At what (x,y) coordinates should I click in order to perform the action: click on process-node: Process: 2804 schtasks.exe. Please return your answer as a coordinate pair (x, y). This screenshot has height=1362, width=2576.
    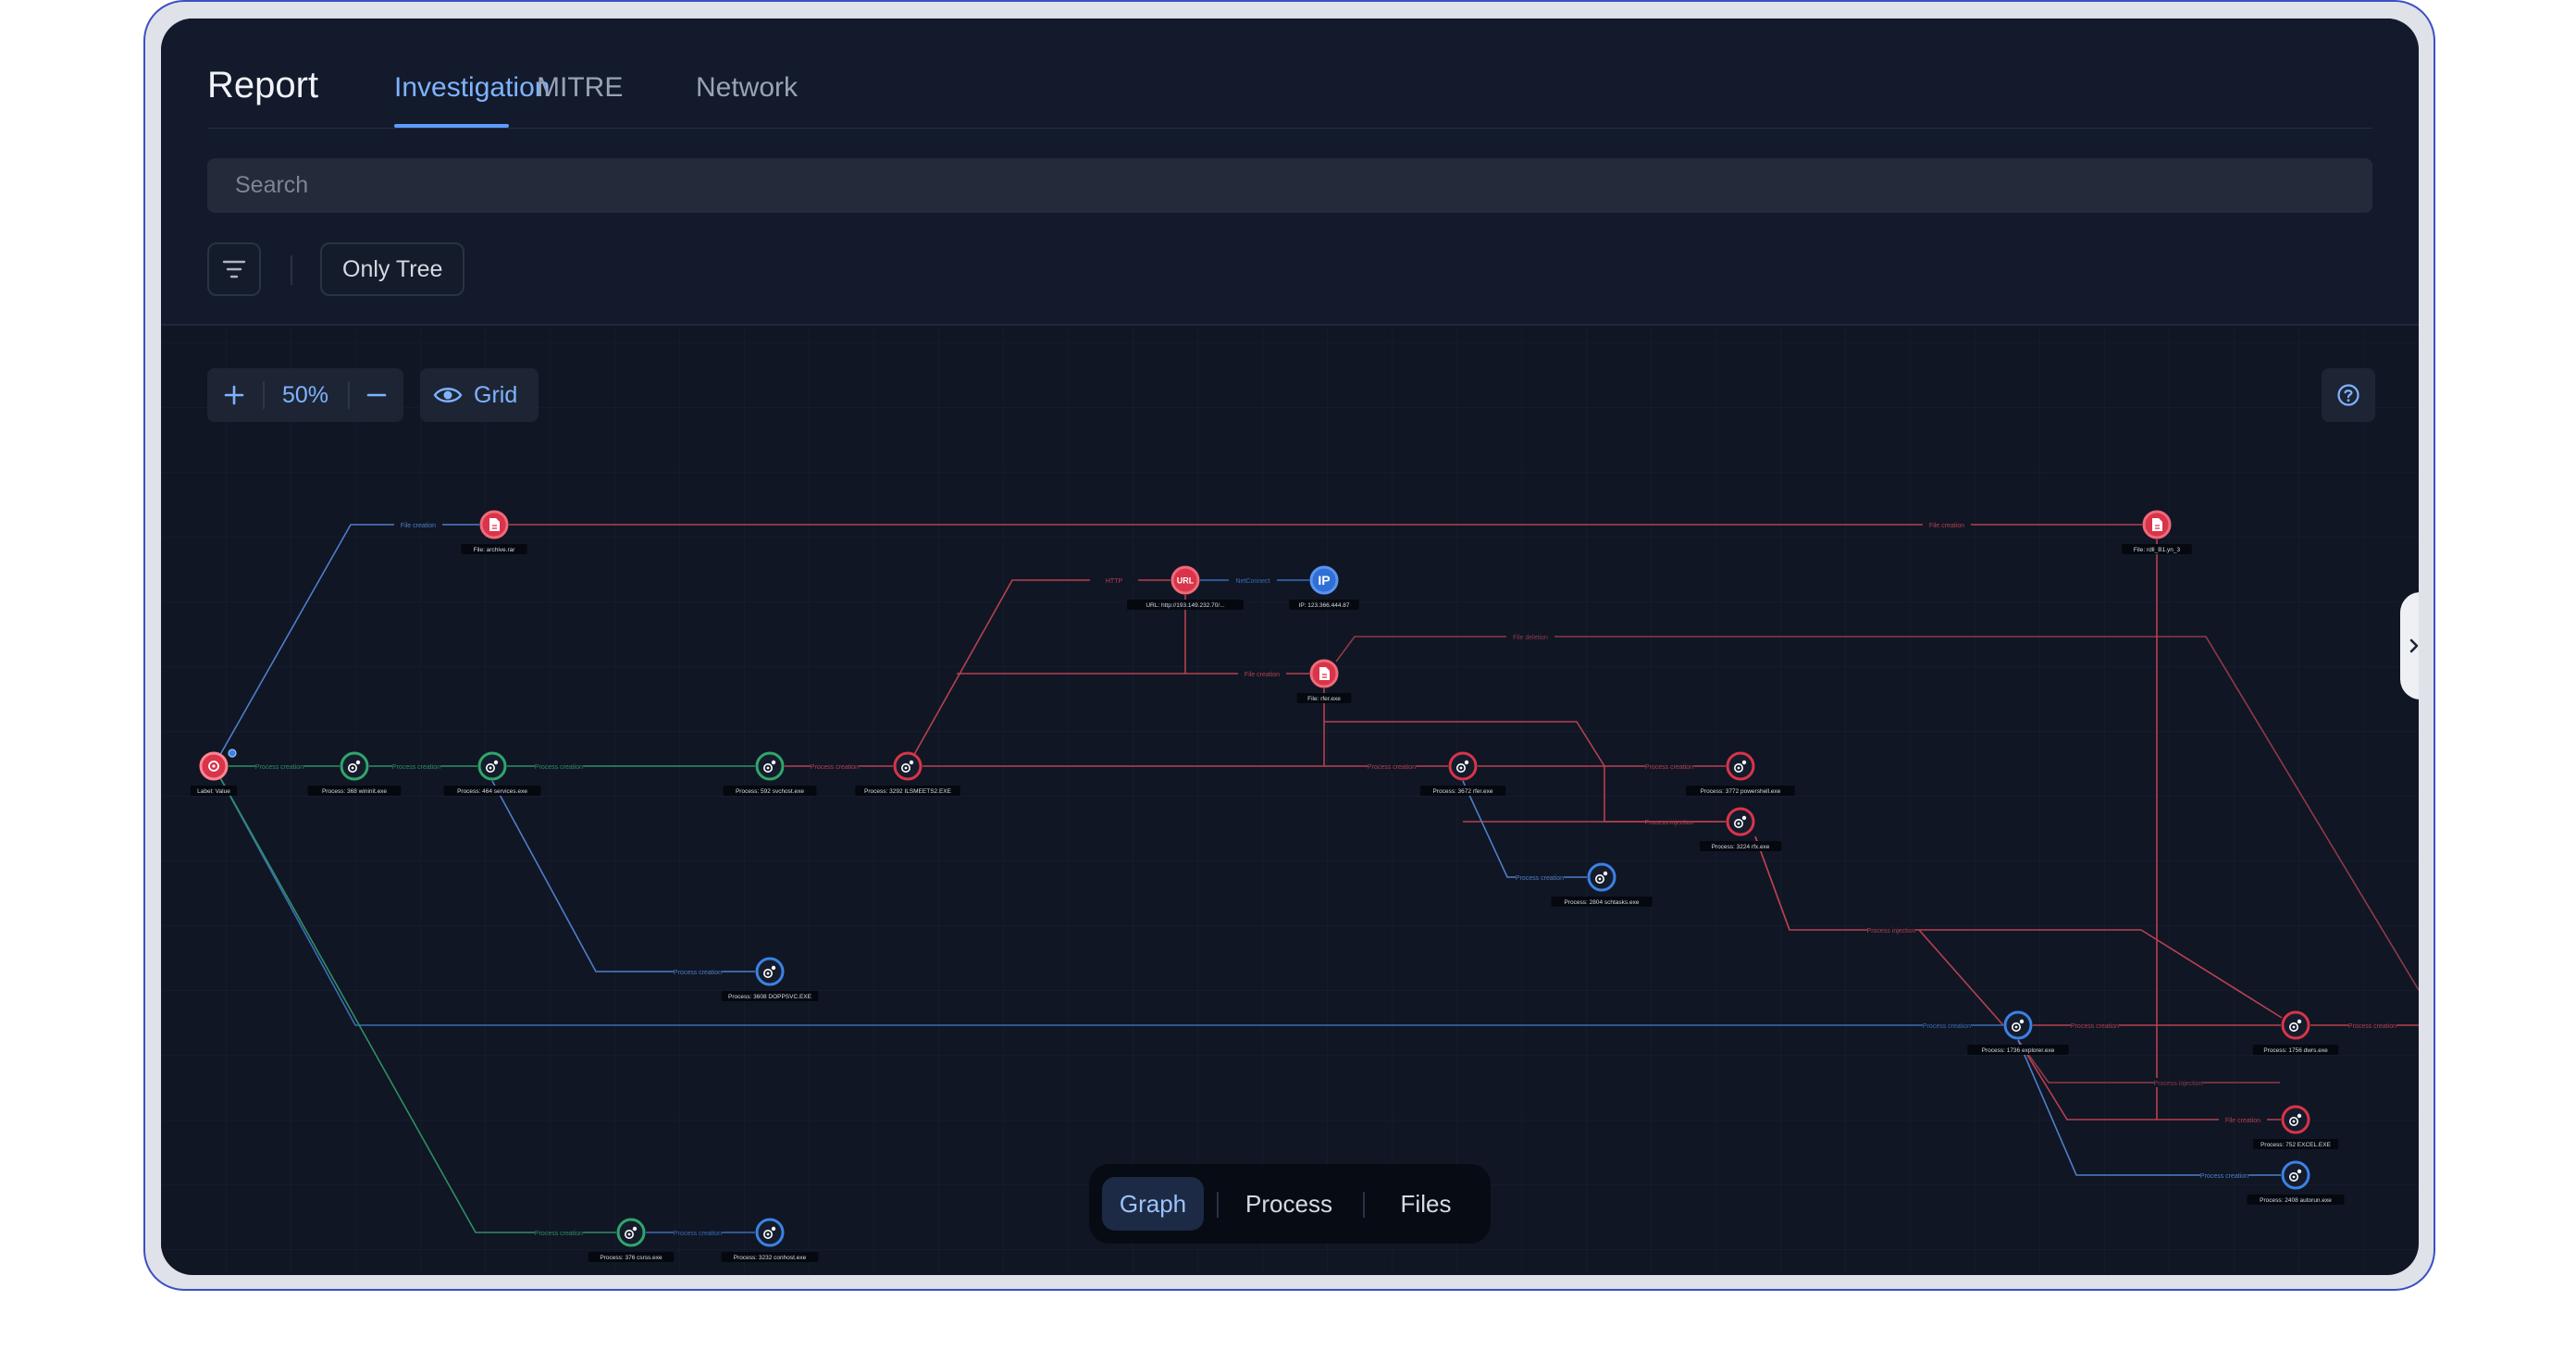
    Looking at the image, I should click on (1602, 884).